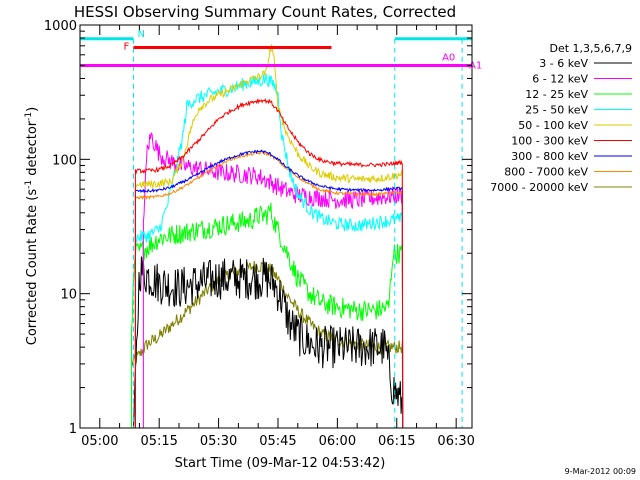  Describe the element at coordinates (158, 441) in the screenshot. I see `x-tick-label-1: 05:15` at that location.